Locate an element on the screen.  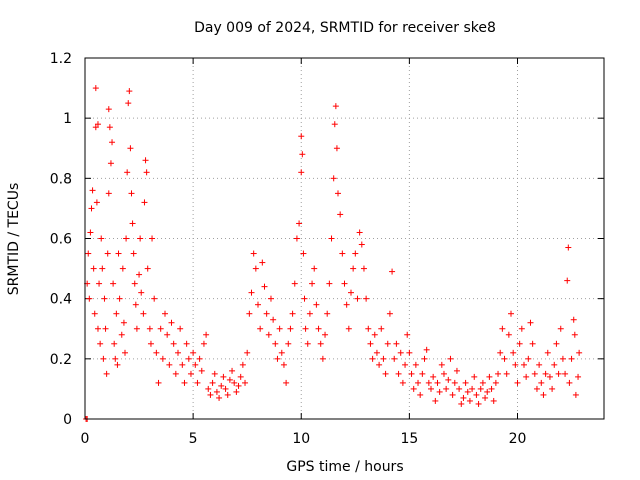
y-tick-label: 0.8 is located at coordinates (61, 179).